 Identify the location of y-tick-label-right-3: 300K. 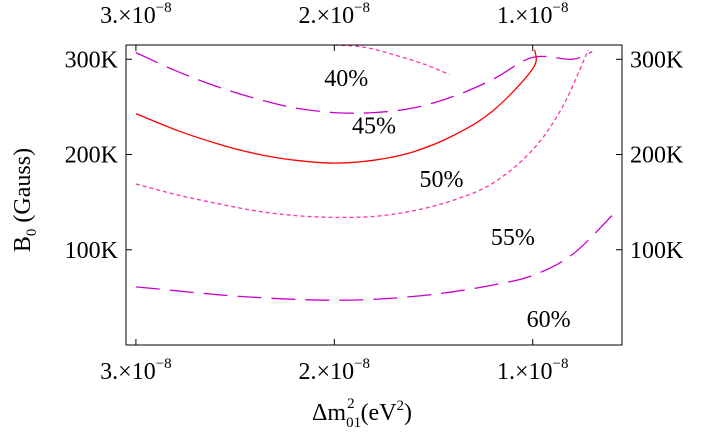
(657, 60).